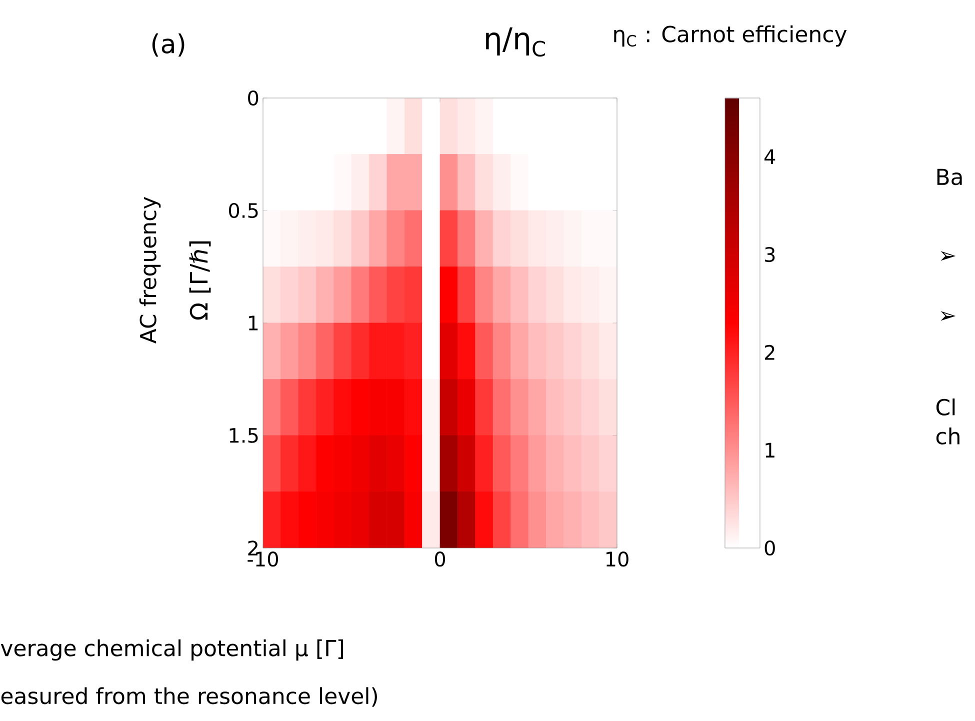  I want to click on y-tick-label: 1.5, so click(244, 435).